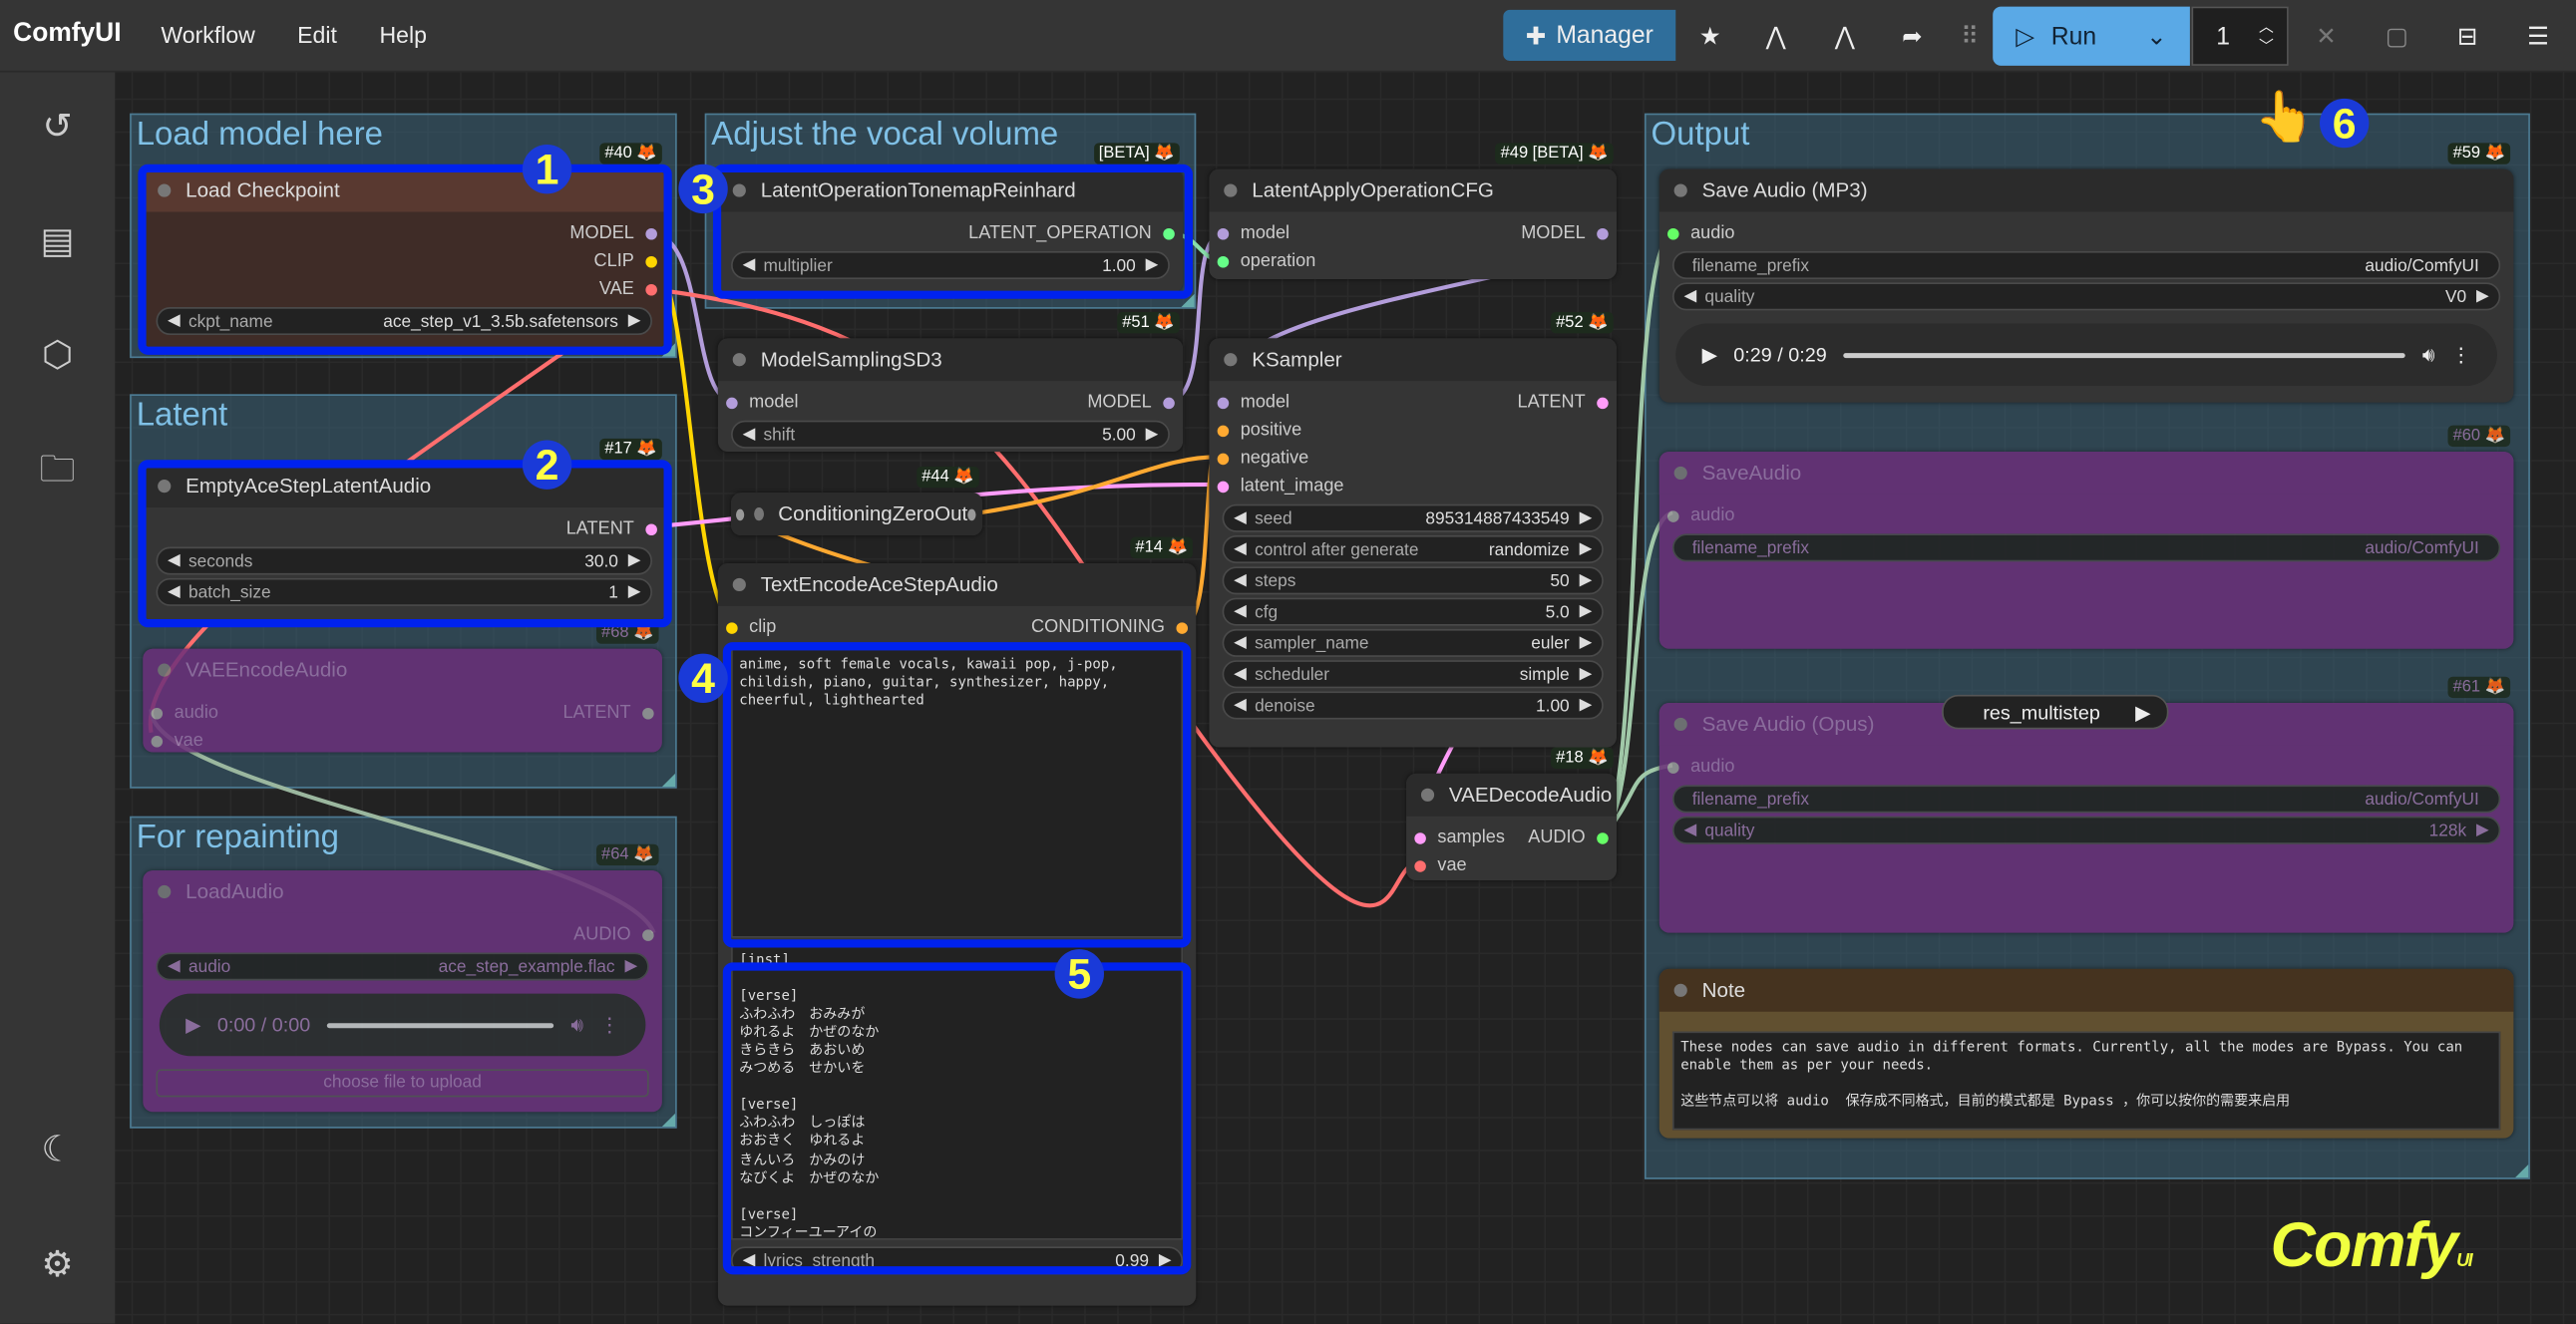 Image resolution: width=2576 pixels, height=1324 pixels. I want to click on sampler-name-floating-widget: res_multistep ▶, so click(2055, 712).